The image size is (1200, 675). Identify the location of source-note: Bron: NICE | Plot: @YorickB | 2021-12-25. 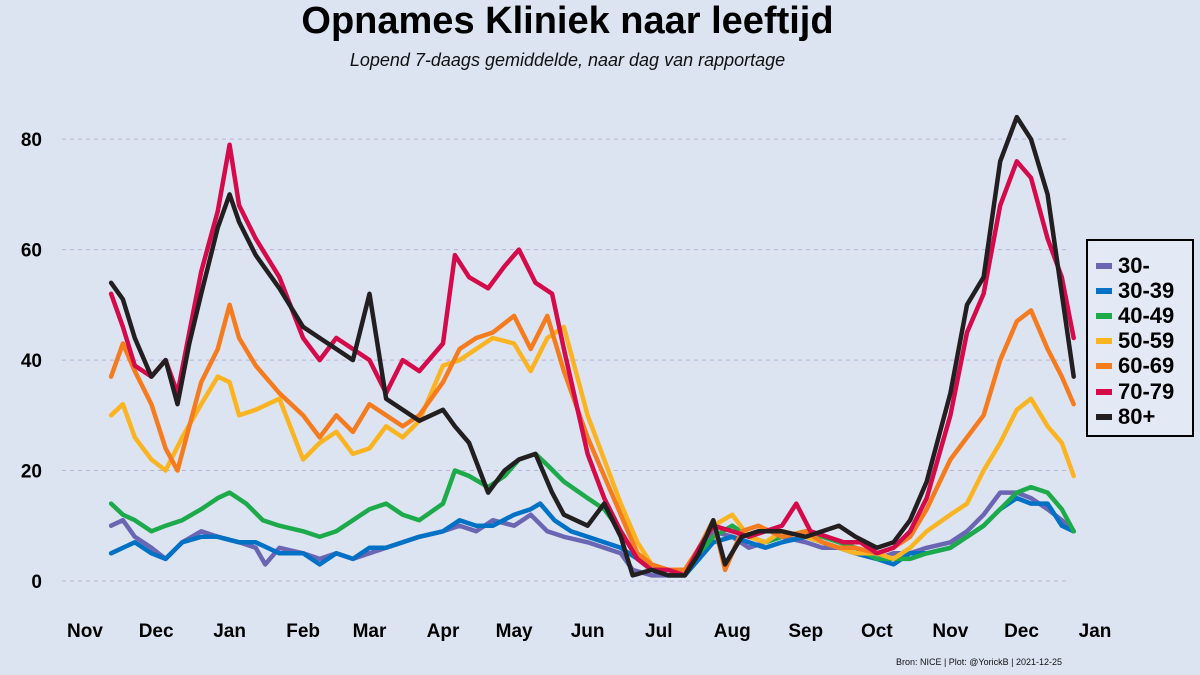
(978, 662).